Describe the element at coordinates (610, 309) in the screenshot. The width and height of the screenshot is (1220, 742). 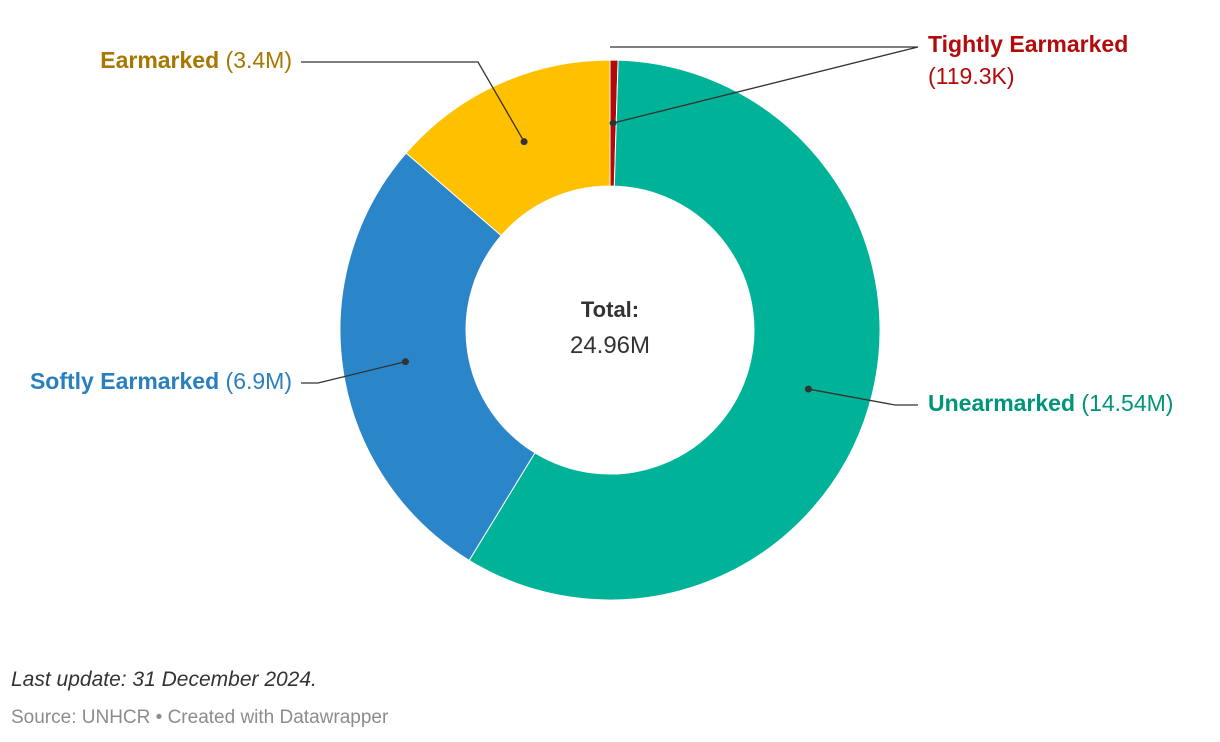
I see `center-total-title: Total:` at that location.